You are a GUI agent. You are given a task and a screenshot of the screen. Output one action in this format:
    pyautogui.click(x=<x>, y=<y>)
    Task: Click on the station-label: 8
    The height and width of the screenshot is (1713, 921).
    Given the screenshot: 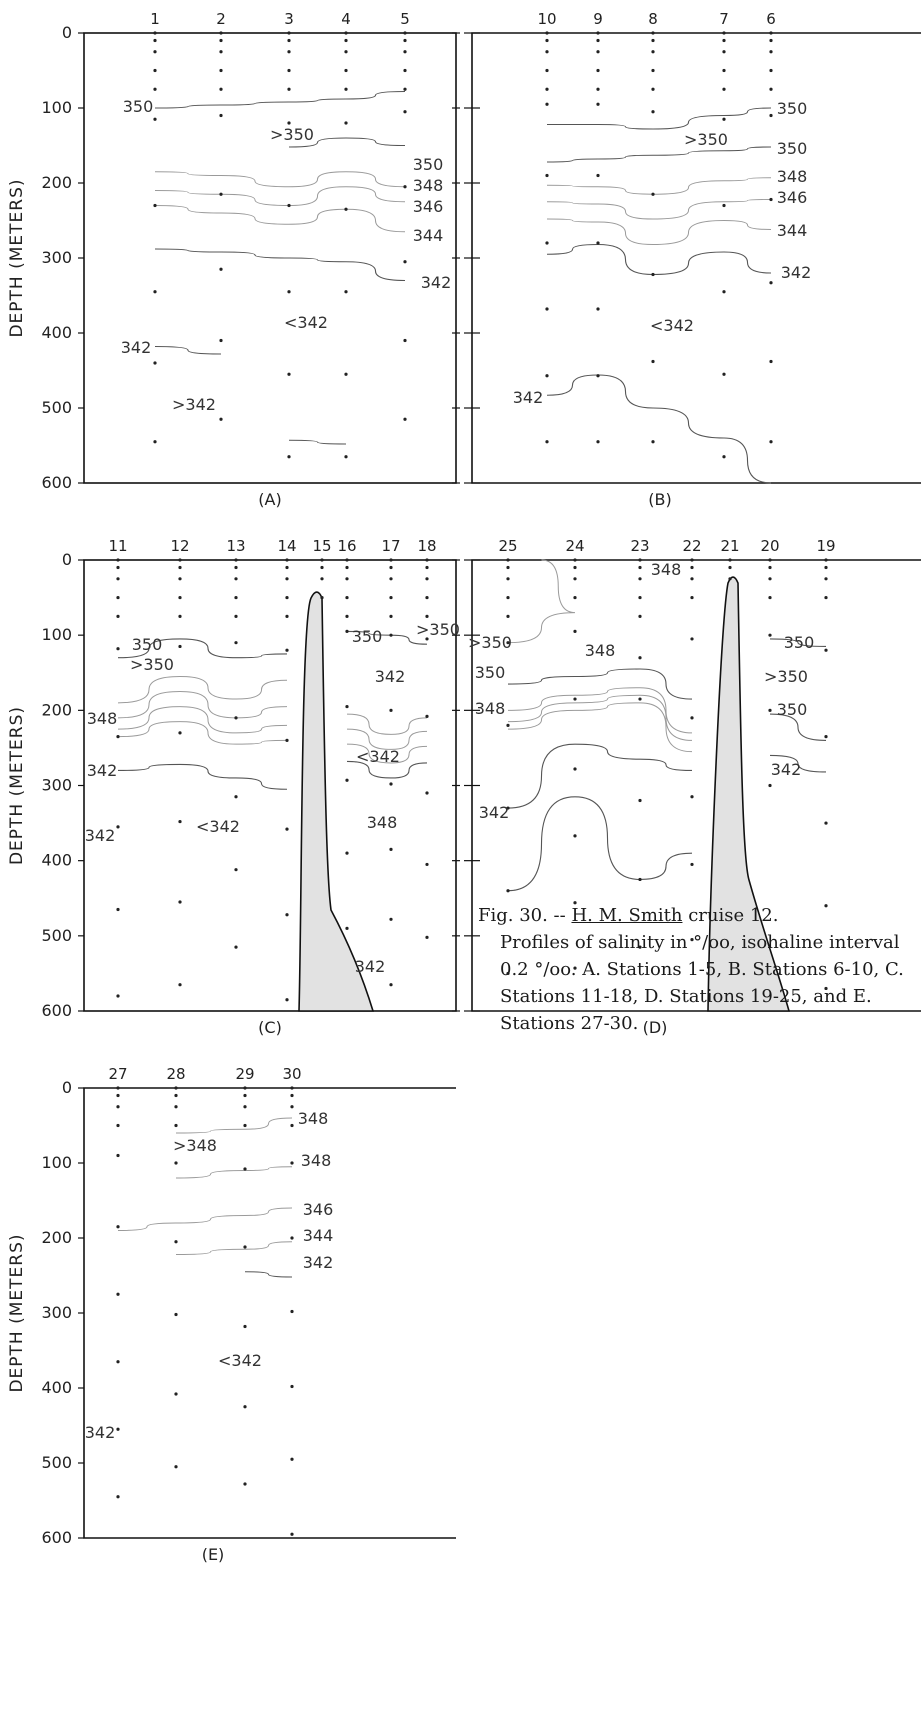 What is the action you would take?
    pyautogui.click(x=653, y=19)
    